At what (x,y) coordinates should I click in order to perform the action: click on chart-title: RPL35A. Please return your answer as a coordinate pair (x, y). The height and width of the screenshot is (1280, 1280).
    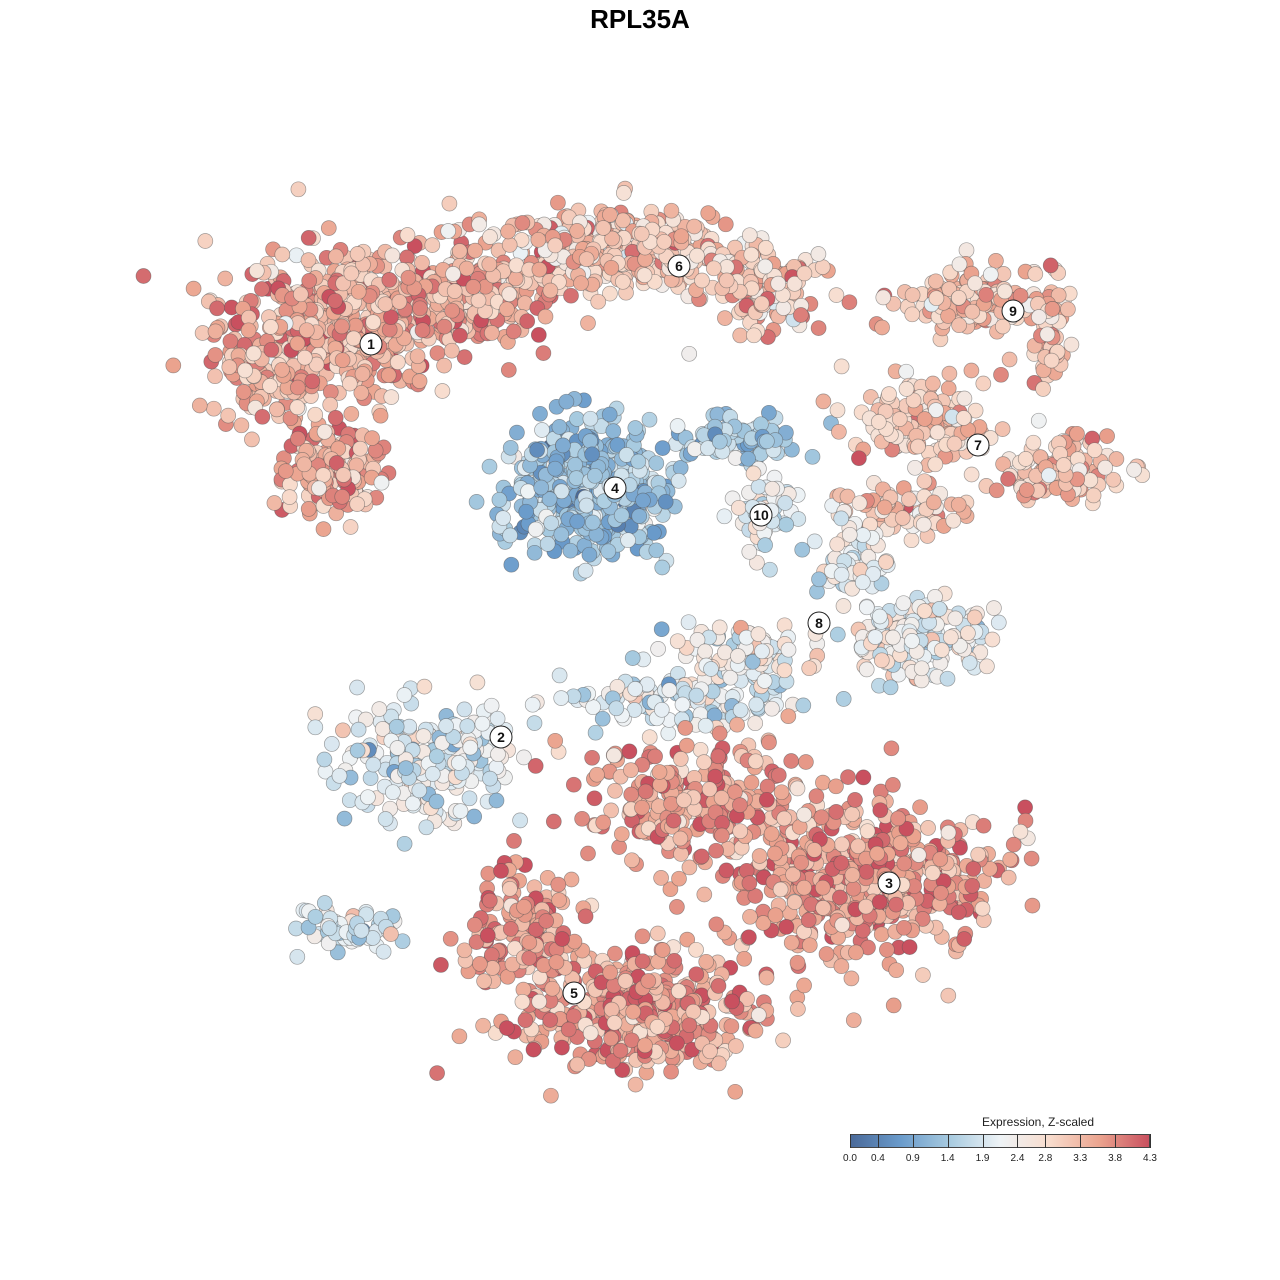
    Looking at the image, I should click on (640, 19).